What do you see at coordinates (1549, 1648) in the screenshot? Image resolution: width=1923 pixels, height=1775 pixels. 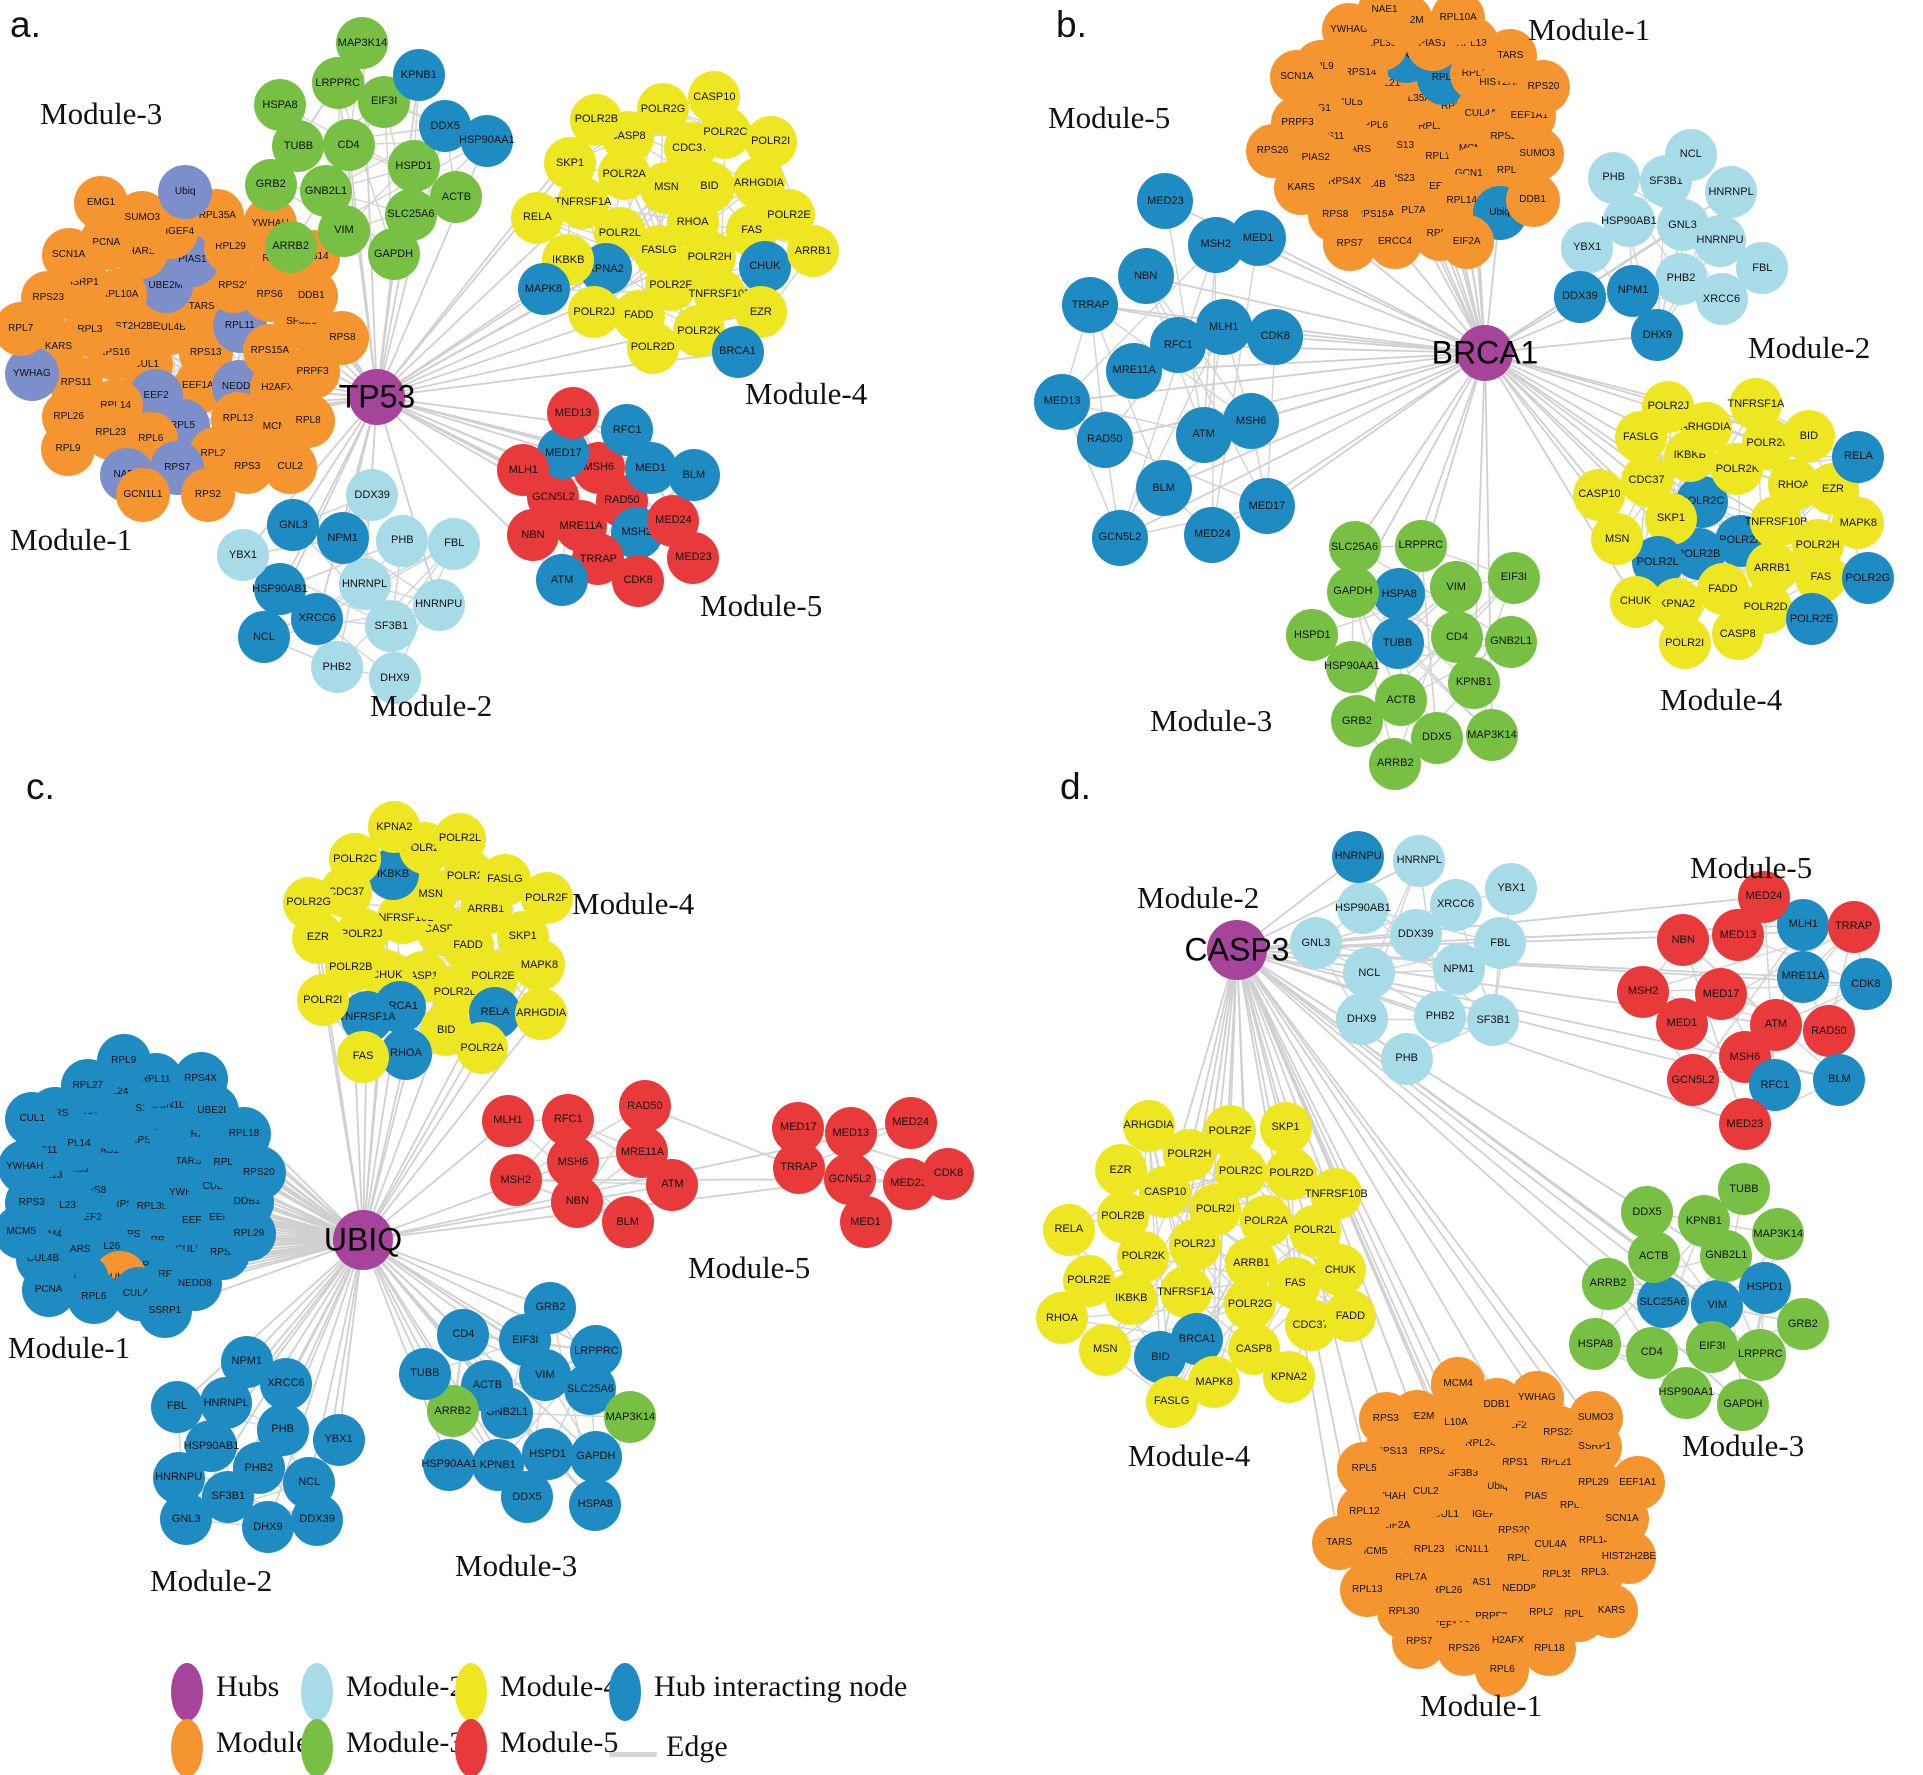 I see `node-rpl18: RPL18` at bounding box center [1549, 1648].